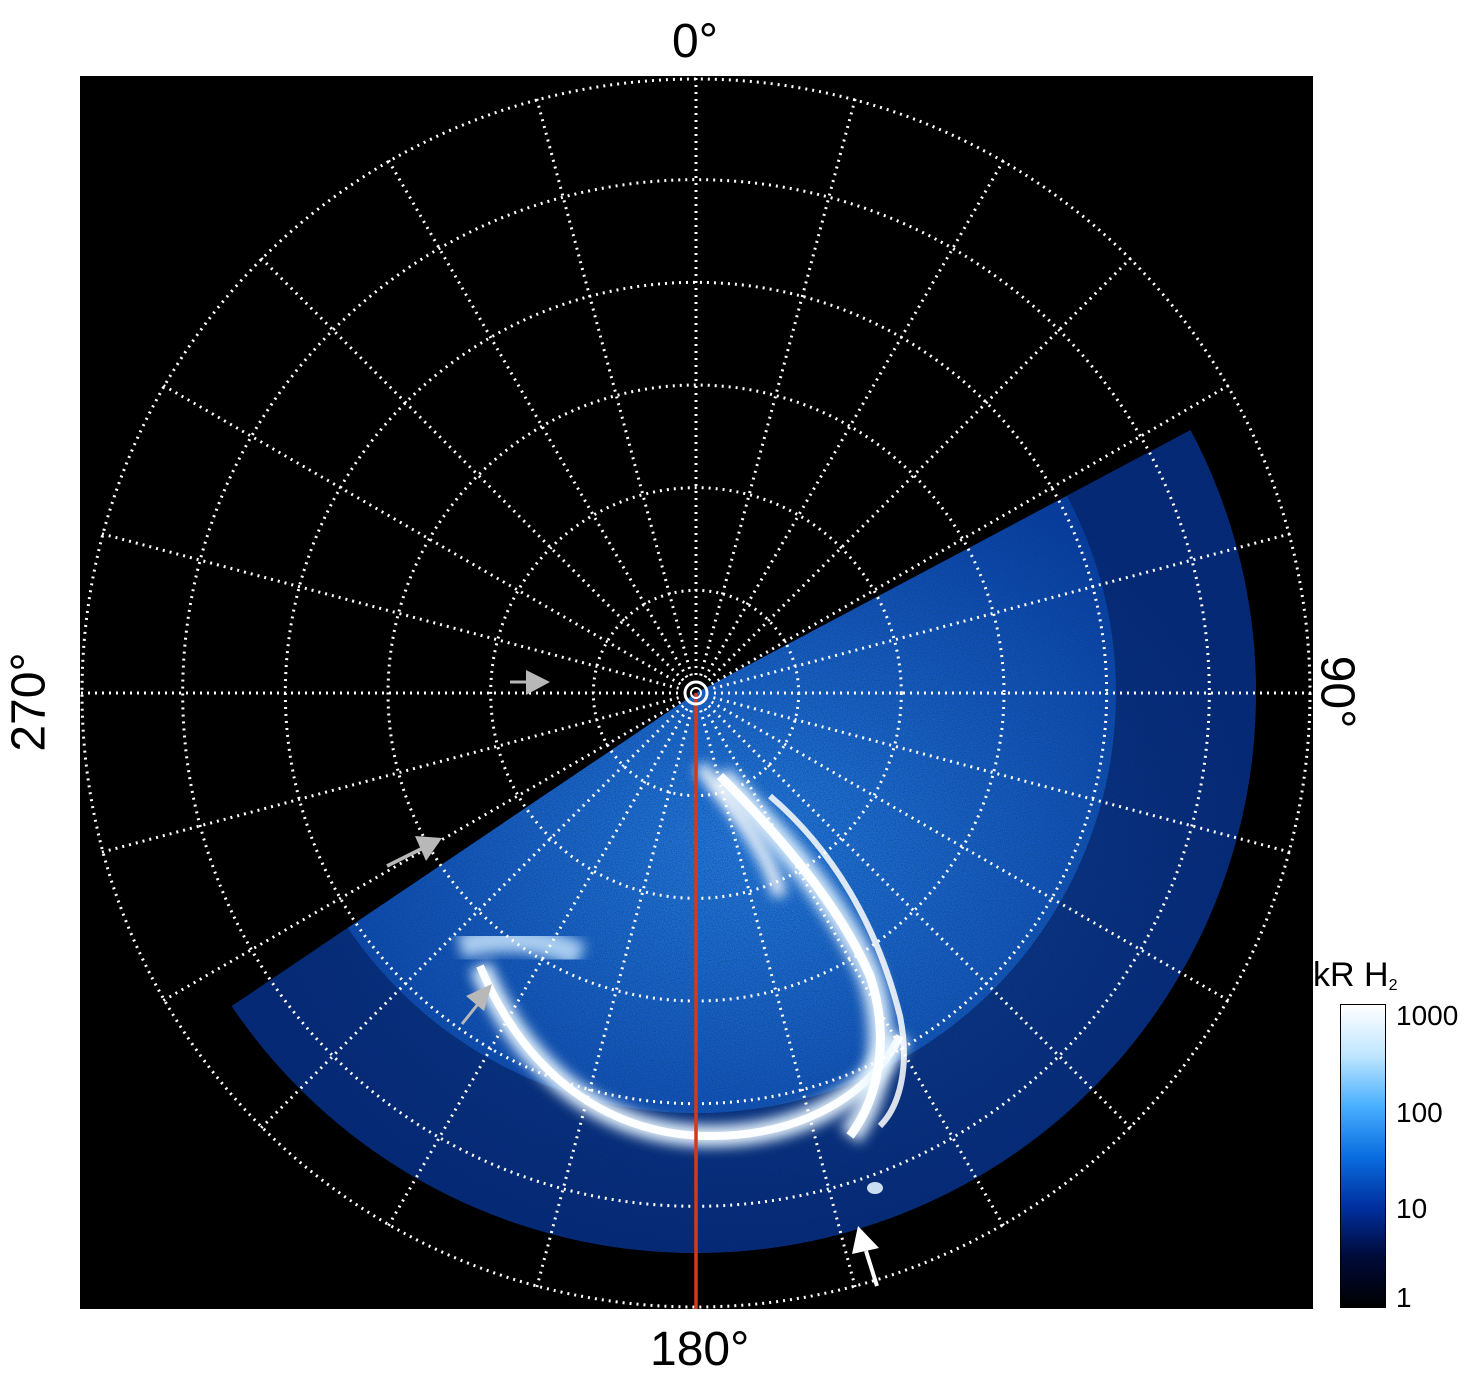 The width and height of the screenshot is (1481, 1386). What do you see at coordinates (1419, 1112) in the screenshot?
I see `colorbar-tick-100: 100` at bounding box center [1419, 1112].